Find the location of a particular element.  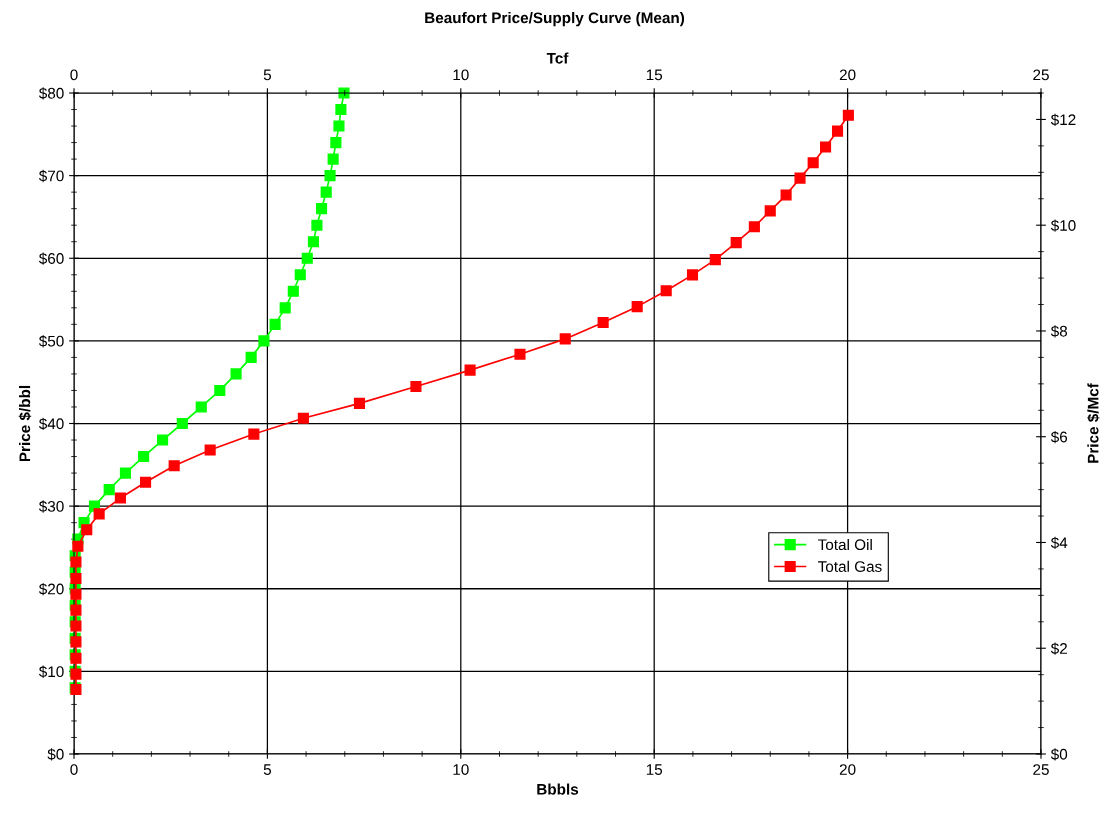

legend-label: Total Gas is located at coordinates (850, 566).